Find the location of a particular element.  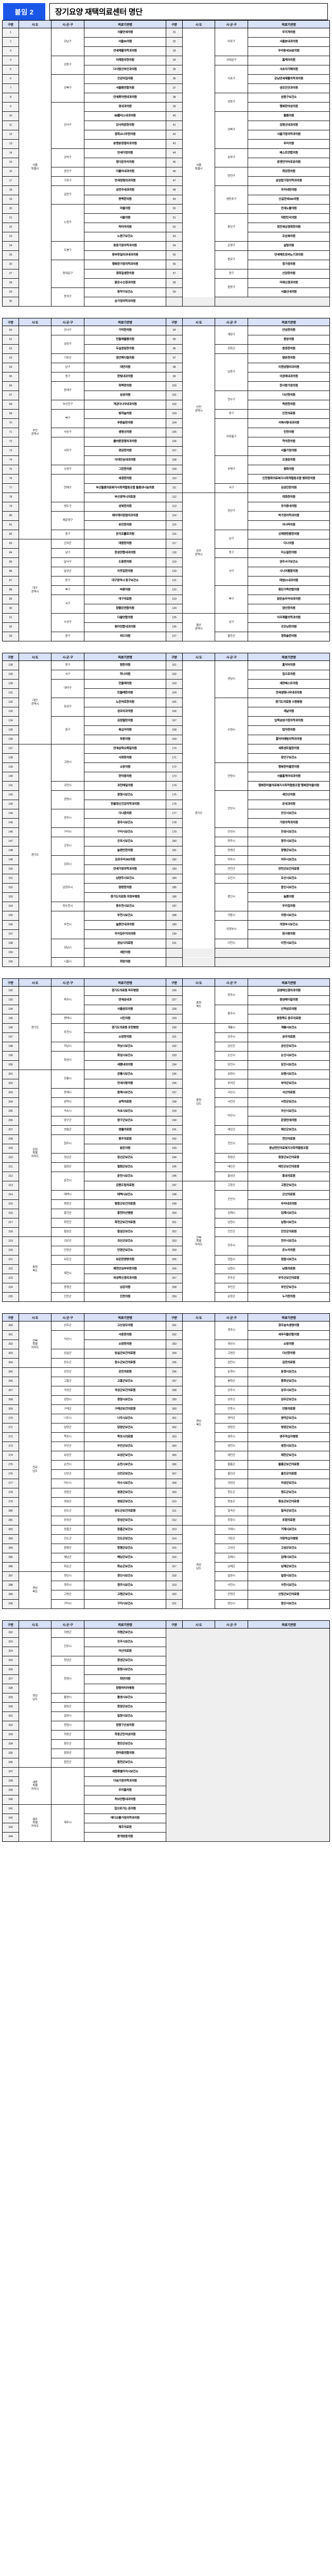

table-row: 196 포천시 경기도의료원 포천병원 230 충청 남도 계룡시 계룡시보건소 is located at coordinates (166, 1102).